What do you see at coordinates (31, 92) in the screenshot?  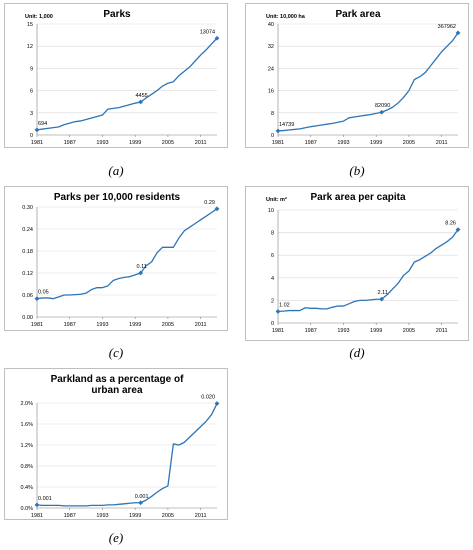 I see `y-tick-label-a: 6` at bounding box center [31, 92].